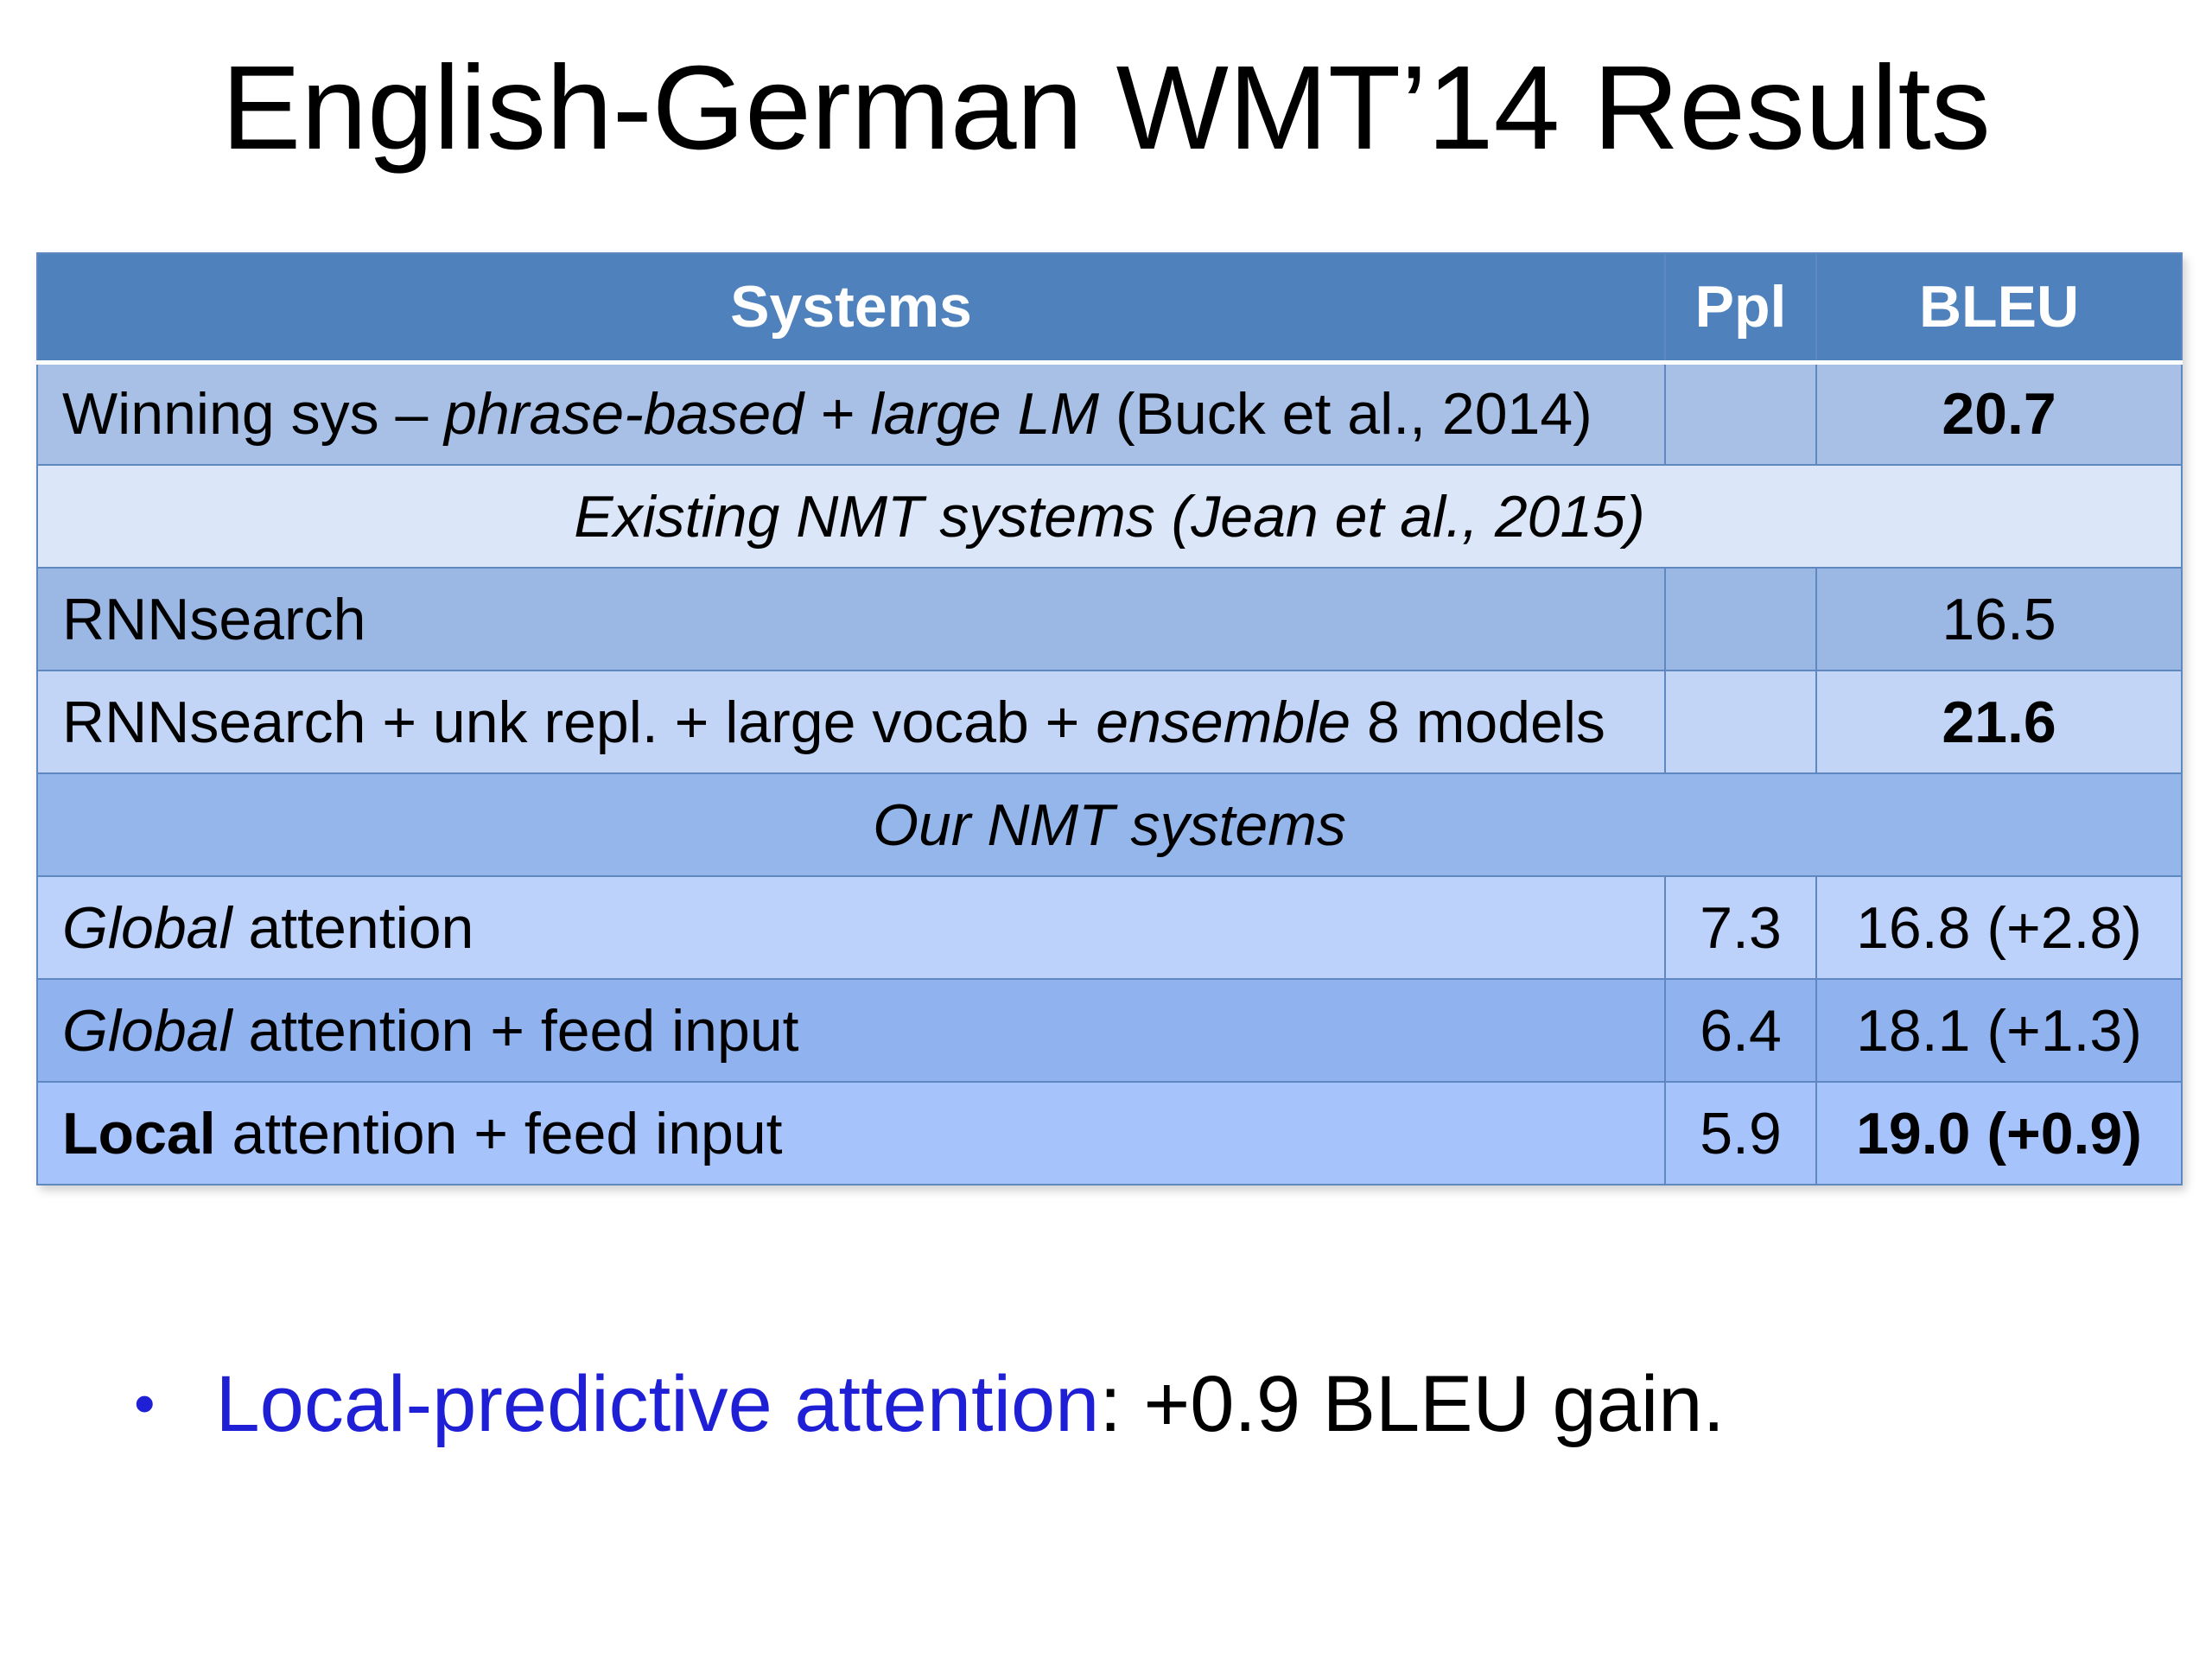 The height and width of the screenshot is (1659, 2212). I want to click on section-row-existing: Existing NMT systems (Jean et al., 2015), so click(1109, 516).